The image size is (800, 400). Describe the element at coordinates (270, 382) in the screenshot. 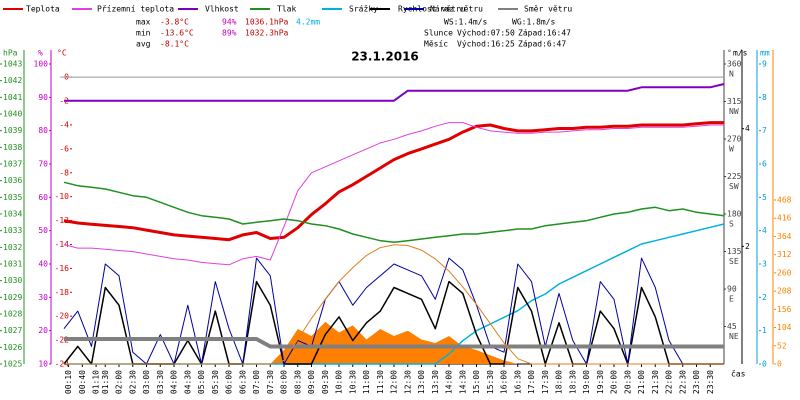

I see `x-tick-label: 07:30` at that location.